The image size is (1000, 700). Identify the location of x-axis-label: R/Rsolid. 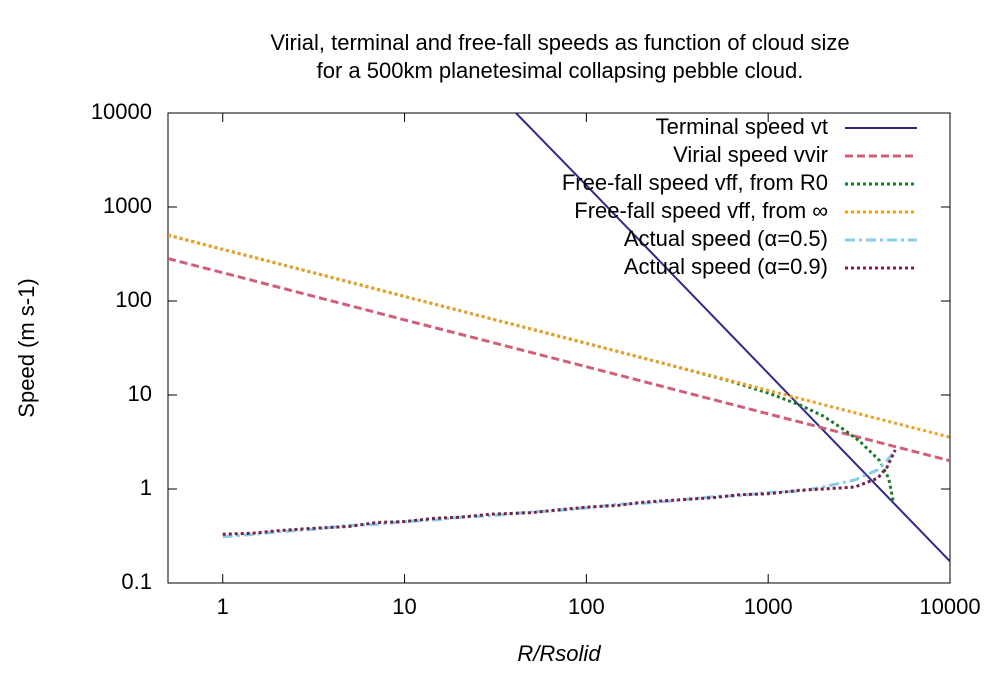
(559, 653).